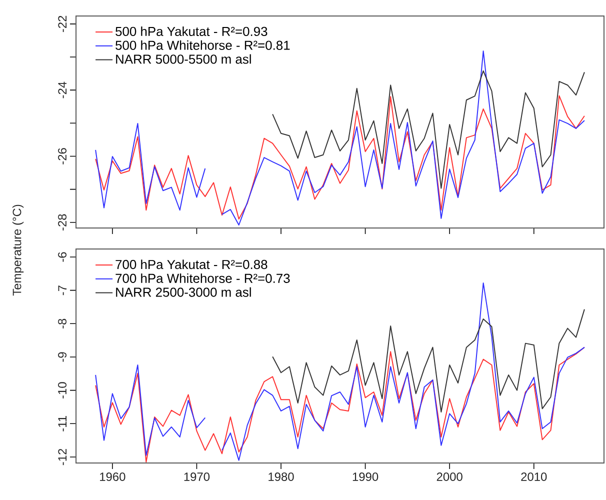 The width and height of the screenshot is (606, 500). I want to click on y-axis-title: Temperature (°C), so click(18, 250).